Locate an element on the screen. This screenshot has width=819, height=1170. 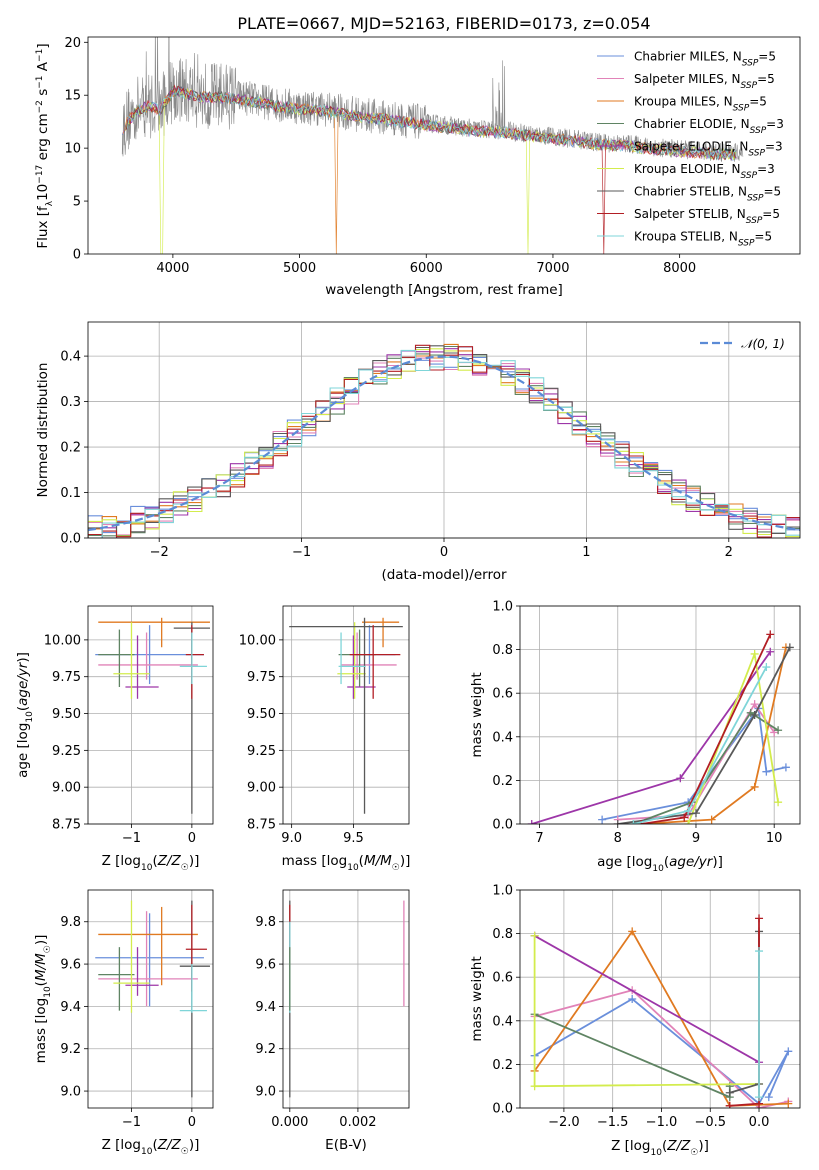
residual-histogram-step is located at coordinates (444, 441).